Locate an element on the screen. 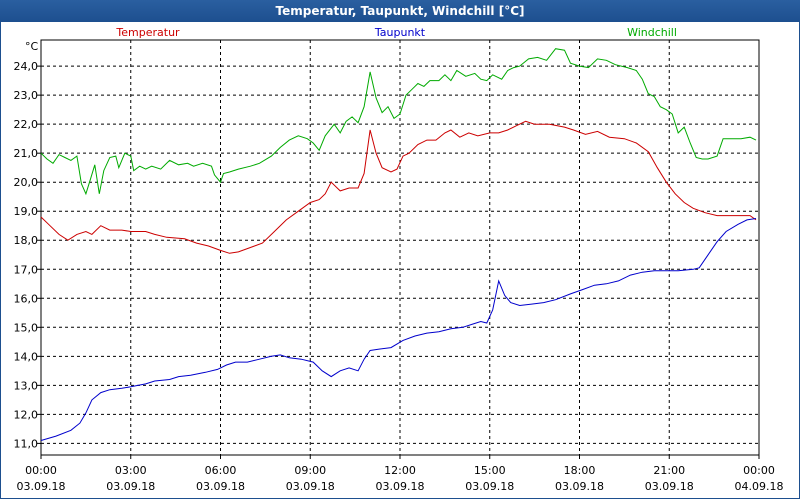 This screenshot has height=500, width=800. y-tick-label: 12,0 is located at coordinates (26, 414).